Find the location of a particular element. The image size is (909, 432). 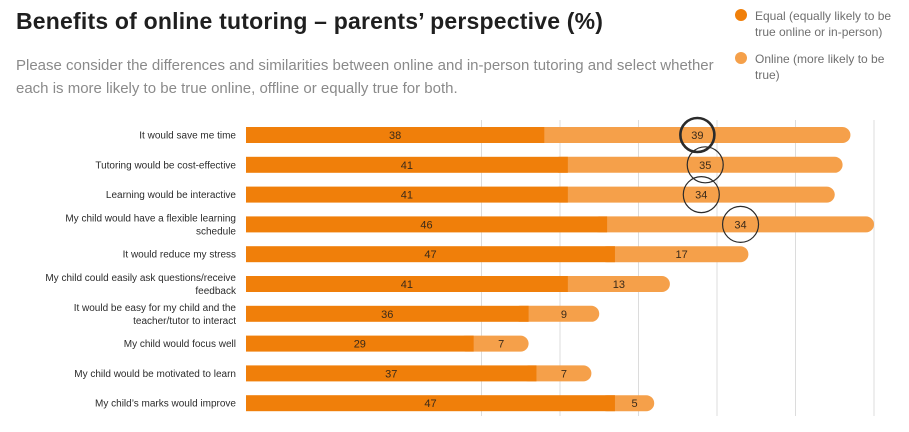

category-label: My child’s marks would improve is located at coordinates (165, 404).